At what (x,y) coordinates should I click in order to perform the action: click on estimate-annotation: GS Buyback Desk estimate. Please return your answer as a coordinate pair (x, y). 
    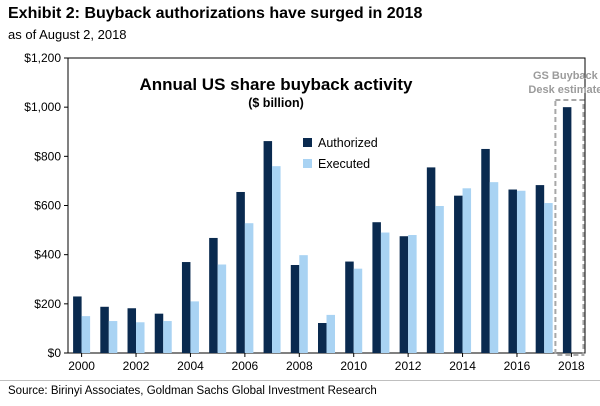
    Looking at the image, I should click on (564, 213).